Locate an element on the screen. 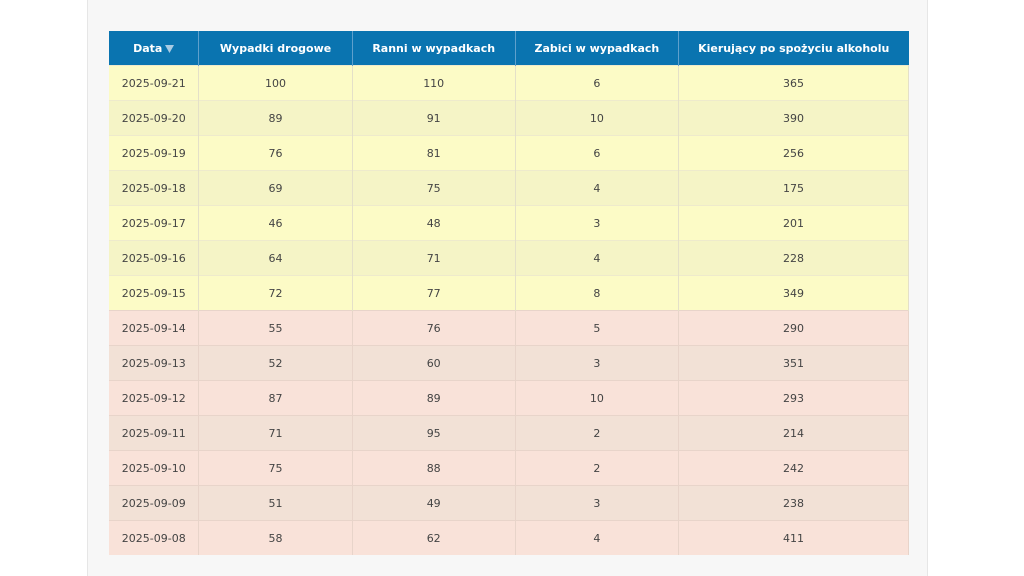 The image size is (1024, 576). date-cell: 2025-09-12 is located at coordinates (154, 398).